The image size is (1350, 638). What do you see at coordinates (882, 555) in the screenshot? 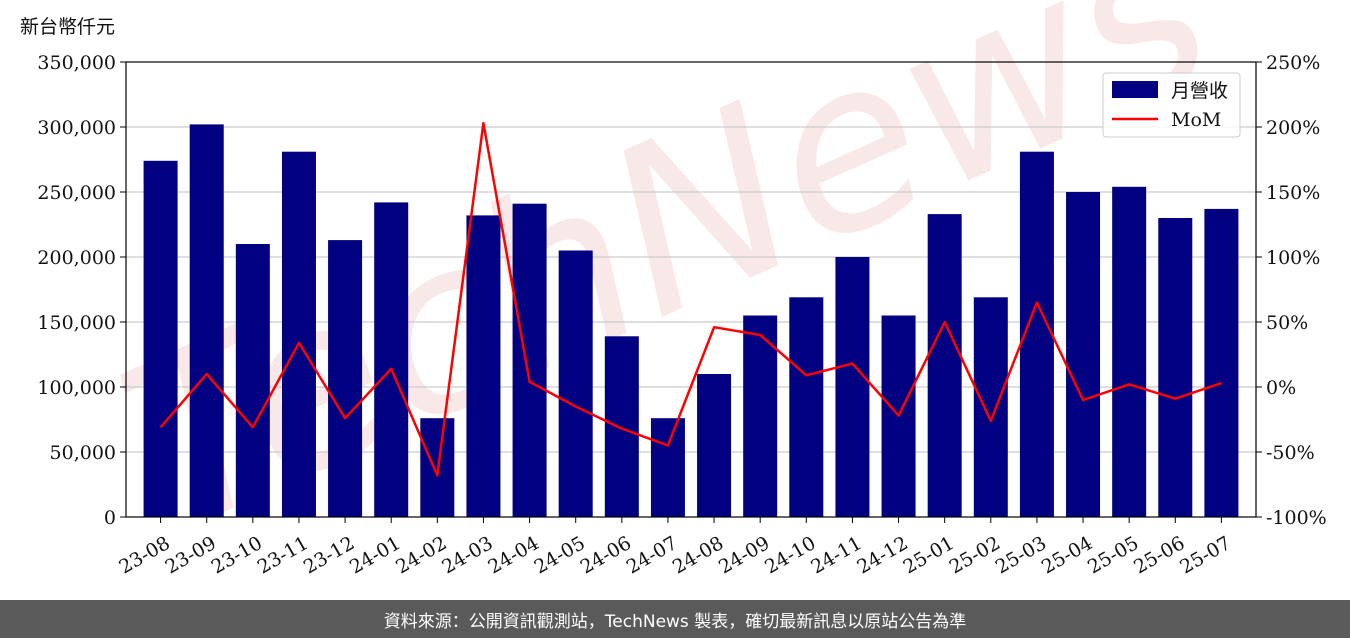
I see `x-tick-label: 24-12` at bounding box center [882, 555].